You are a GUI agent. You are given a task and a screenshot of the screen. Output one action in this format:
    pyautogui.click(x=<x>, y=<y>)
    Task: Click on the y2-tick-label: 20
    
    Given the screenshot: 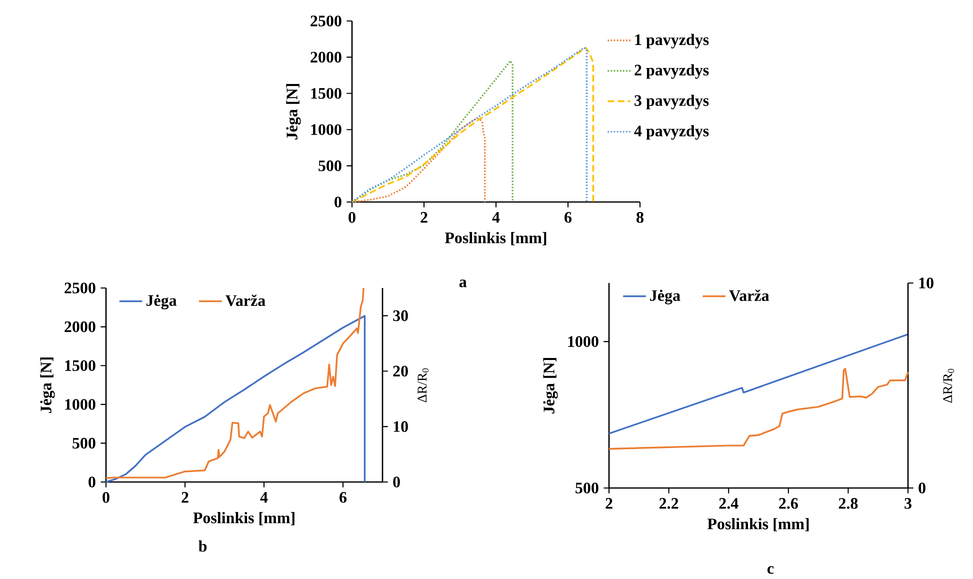 What is the action you would take?
    pyautogui.click(x=400, y=371)
    